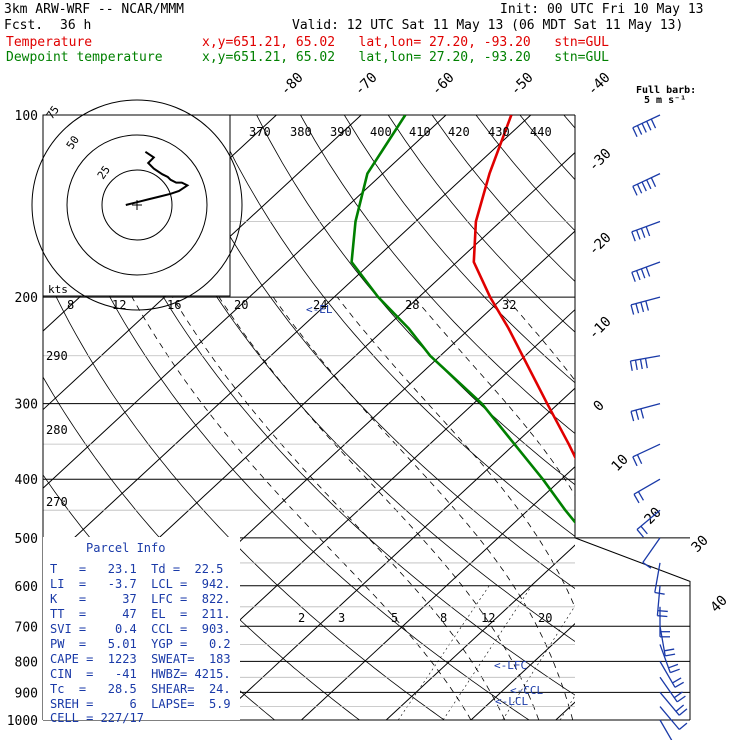  I want to click on theta-label: 440, so click(541, 132).